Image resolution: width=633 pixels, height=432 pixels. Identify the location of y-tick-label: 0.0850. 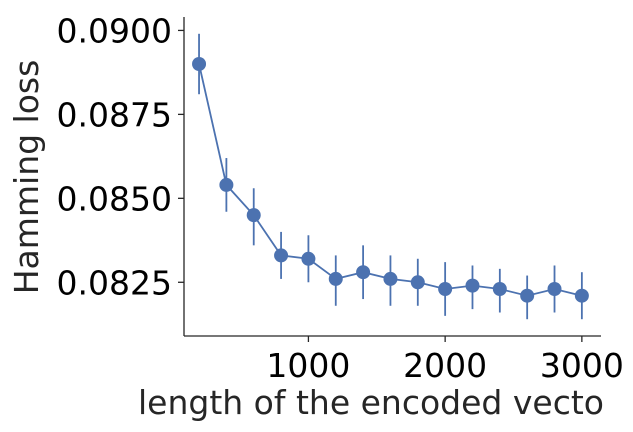
(114, 198).